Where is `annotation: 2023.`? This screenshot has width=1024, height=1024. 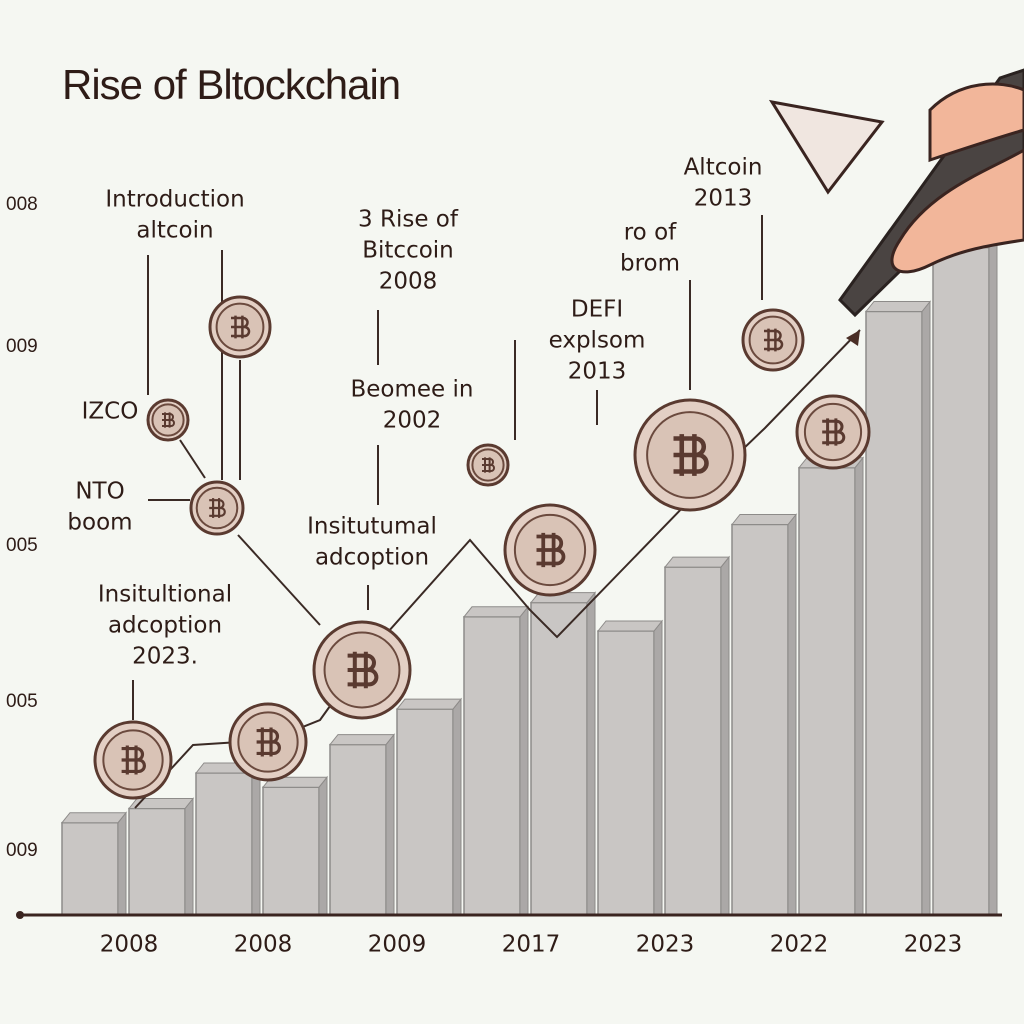
annotation: 2023. is located at coordinates (165, 657).